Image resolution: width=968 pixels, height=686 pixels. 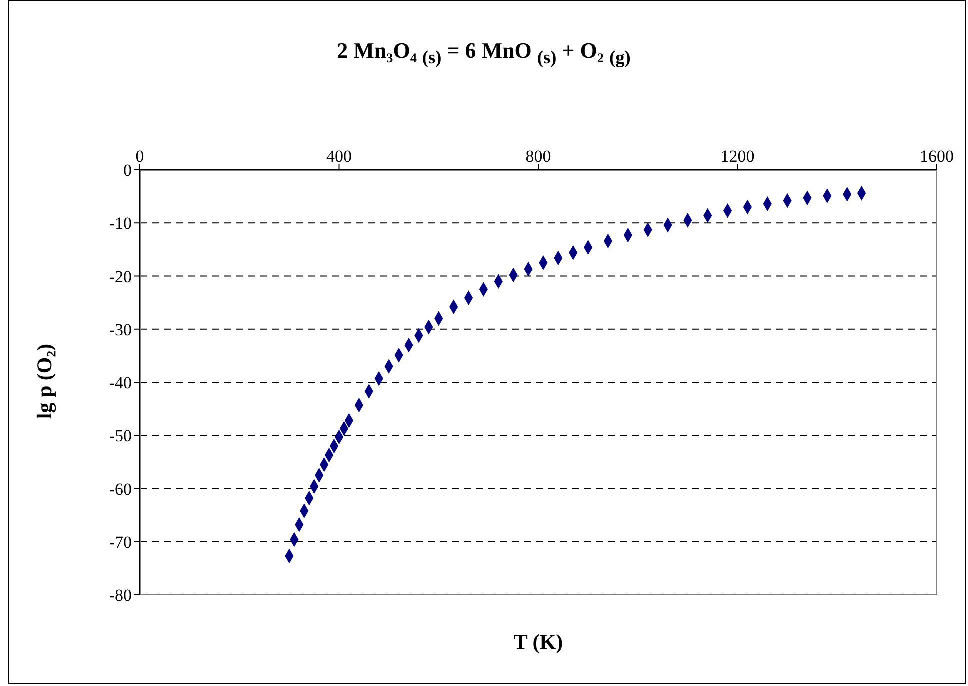 I want to click on y-tick-label: -40, so click(x=120, y=383).